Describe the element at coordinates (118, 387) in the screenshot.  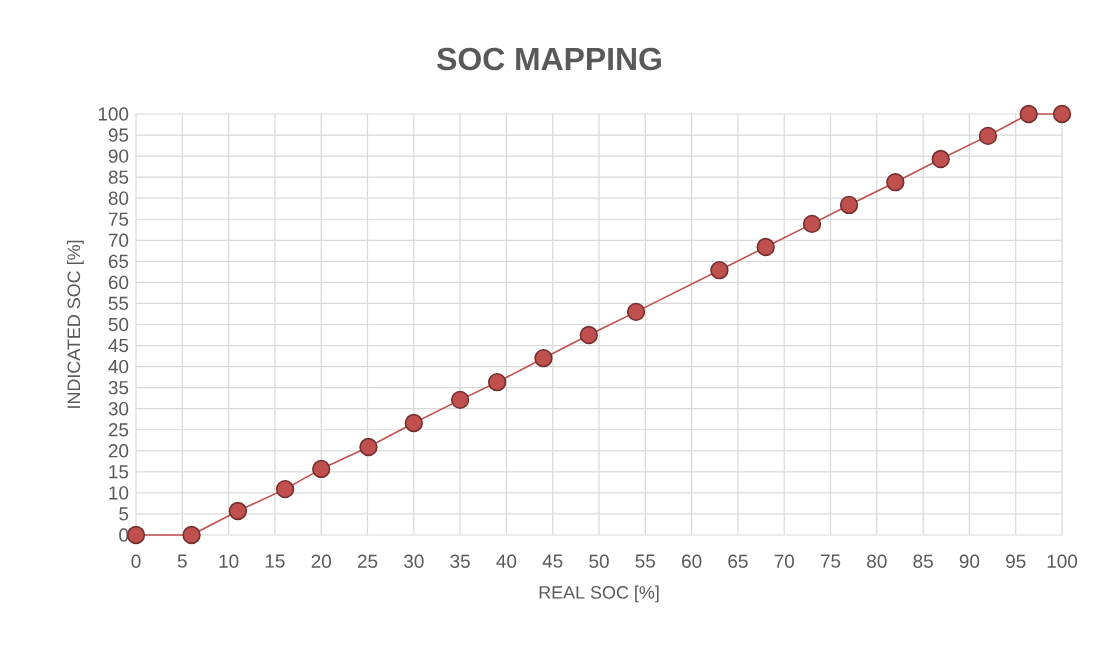
I see `y-tick-label: 35` at that location.